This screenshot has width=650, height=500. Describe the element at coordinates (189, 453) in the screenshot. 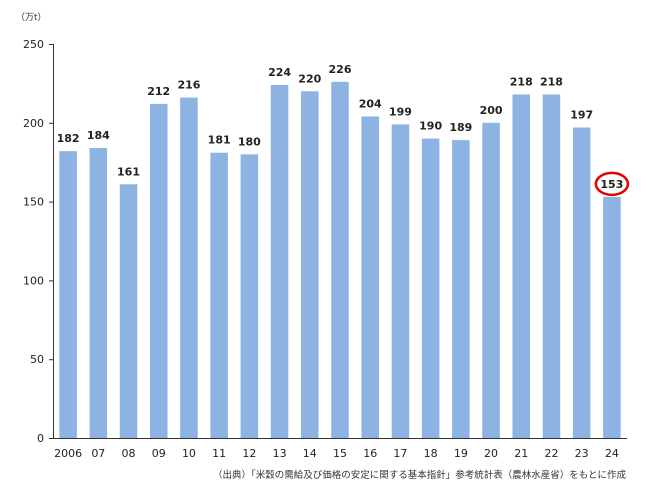

I see `x-tick-label-10: 10` at that location.